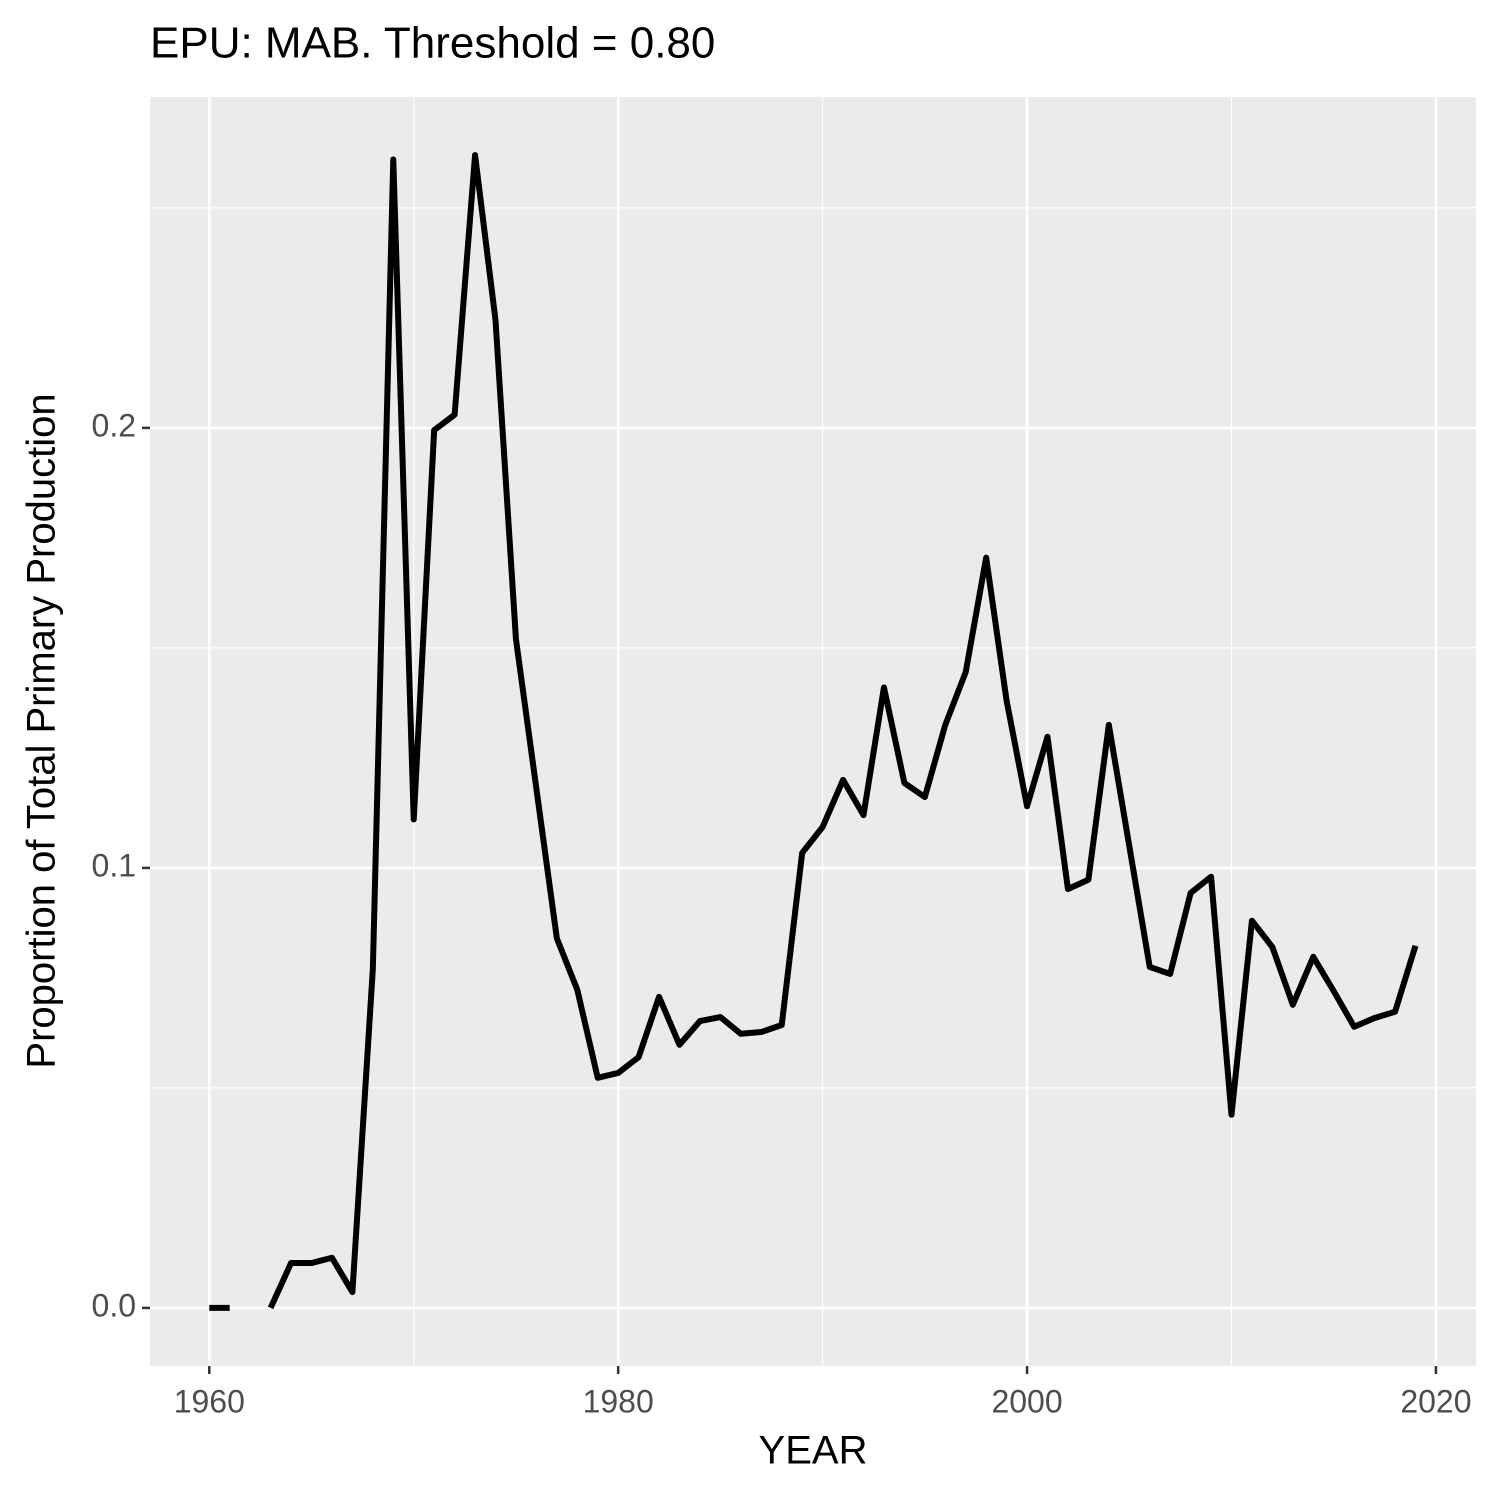 This screenshot has width=1500, height=1500. Describe the element at coordinates (209, 1401) in the screenshot. I see `x-tick-label: 1960` at that location.